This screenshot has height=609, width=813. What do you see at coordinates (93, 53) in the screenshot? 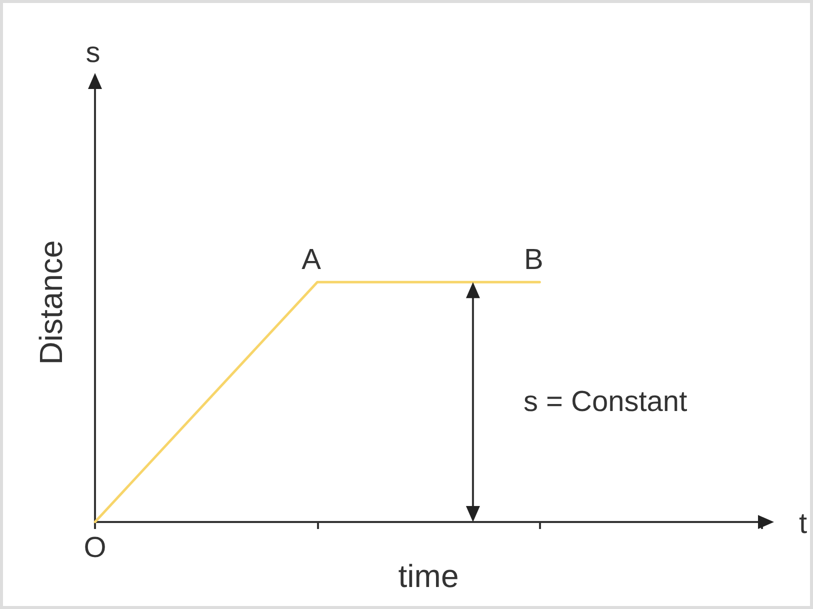
I see `text: s` at bounding box center [93, 53].